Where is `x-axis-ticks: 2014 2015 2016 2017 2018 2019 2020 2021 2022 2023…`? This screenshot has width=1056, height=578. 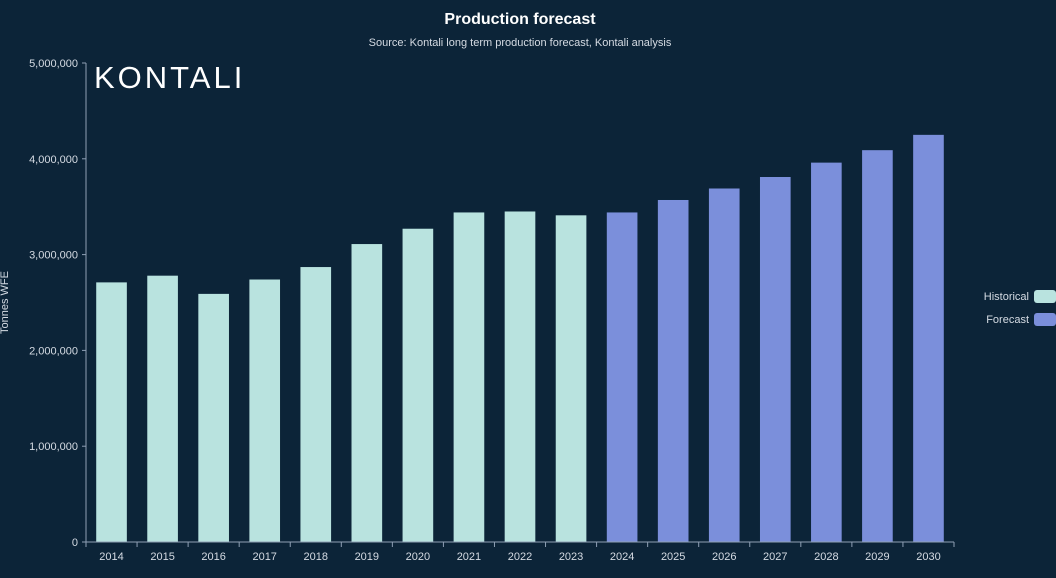
x-axis-ticks: 2014 2015 2016 2017 2018 2019 2020 2021 2022 2023… is located at coordinates (520, 552).